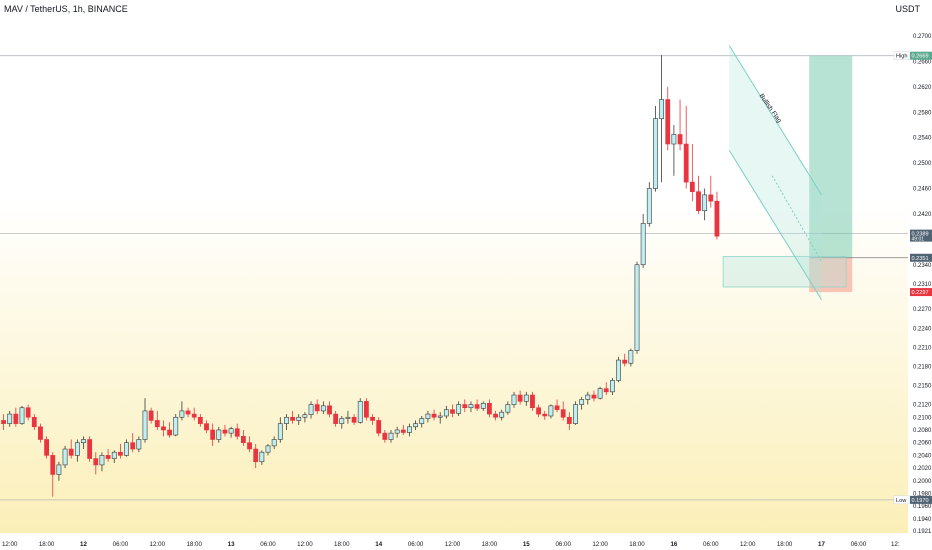 The height and width of the screenshot is (550, 932). I want to click on level-badge-high, so click(921, 55).